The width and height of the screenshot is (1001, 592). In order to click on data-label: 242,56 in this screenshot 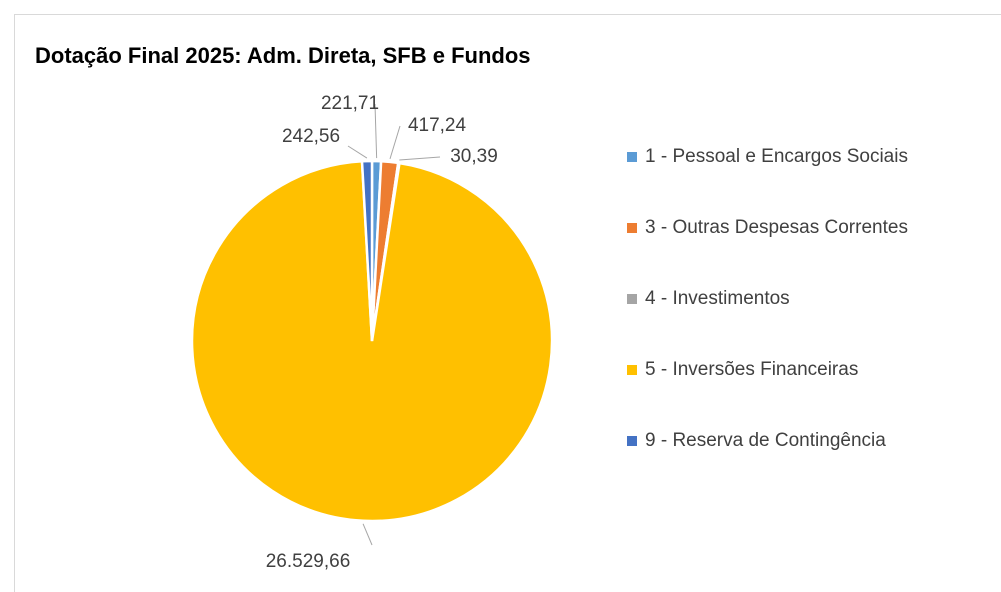, I will do `click(311, 136)`.